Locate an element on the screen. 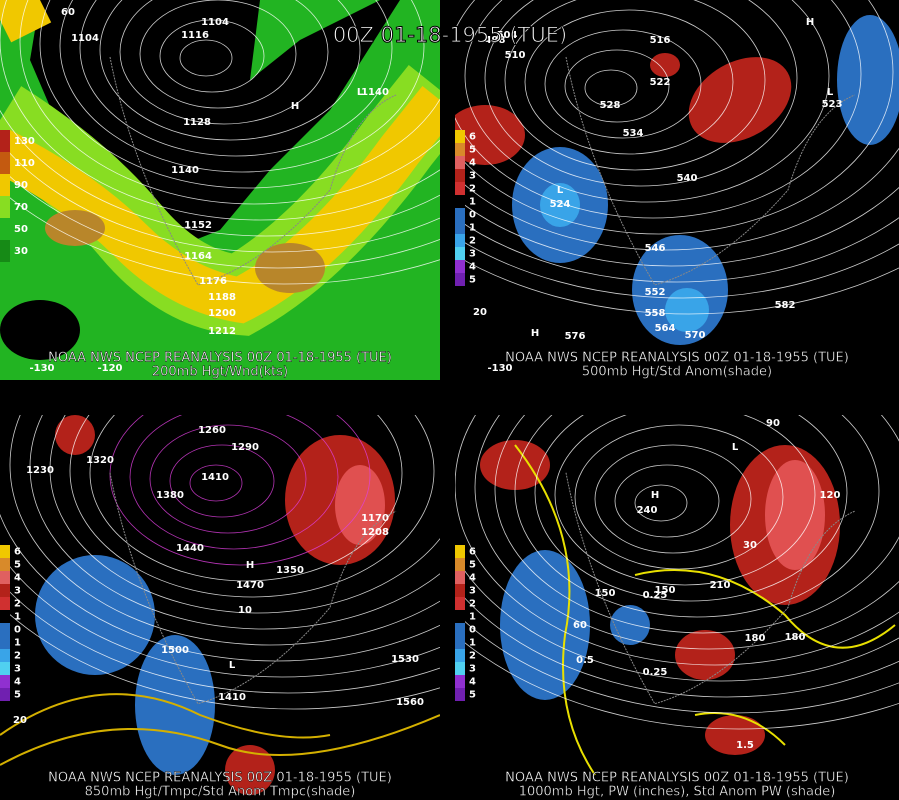  contour-label: 1208 is located at coordinates (375, 532).